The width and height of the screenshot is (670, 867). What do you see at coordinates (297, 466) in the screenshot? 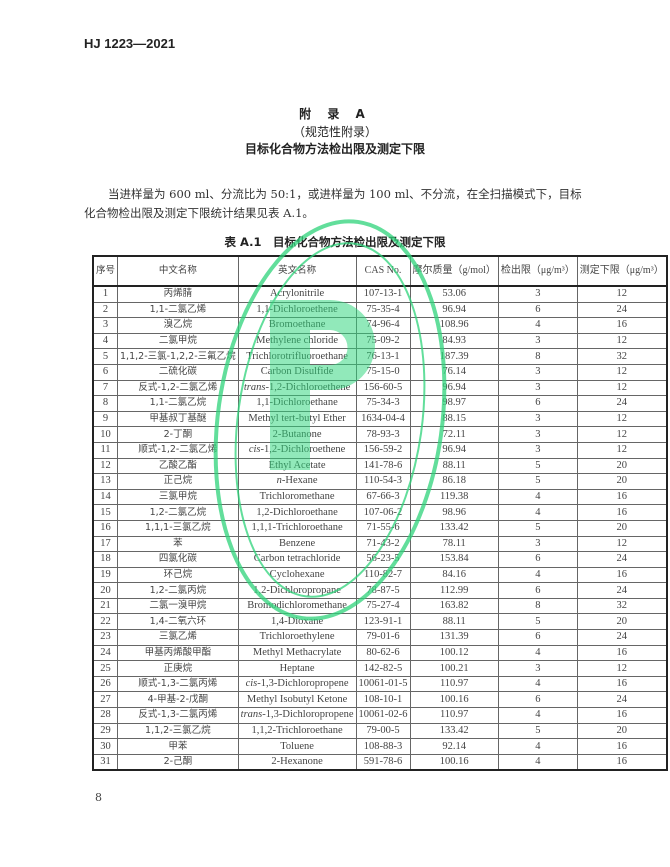
I see `cell-english-name: Ethyl Acetate` at bounding box center [297, 466].